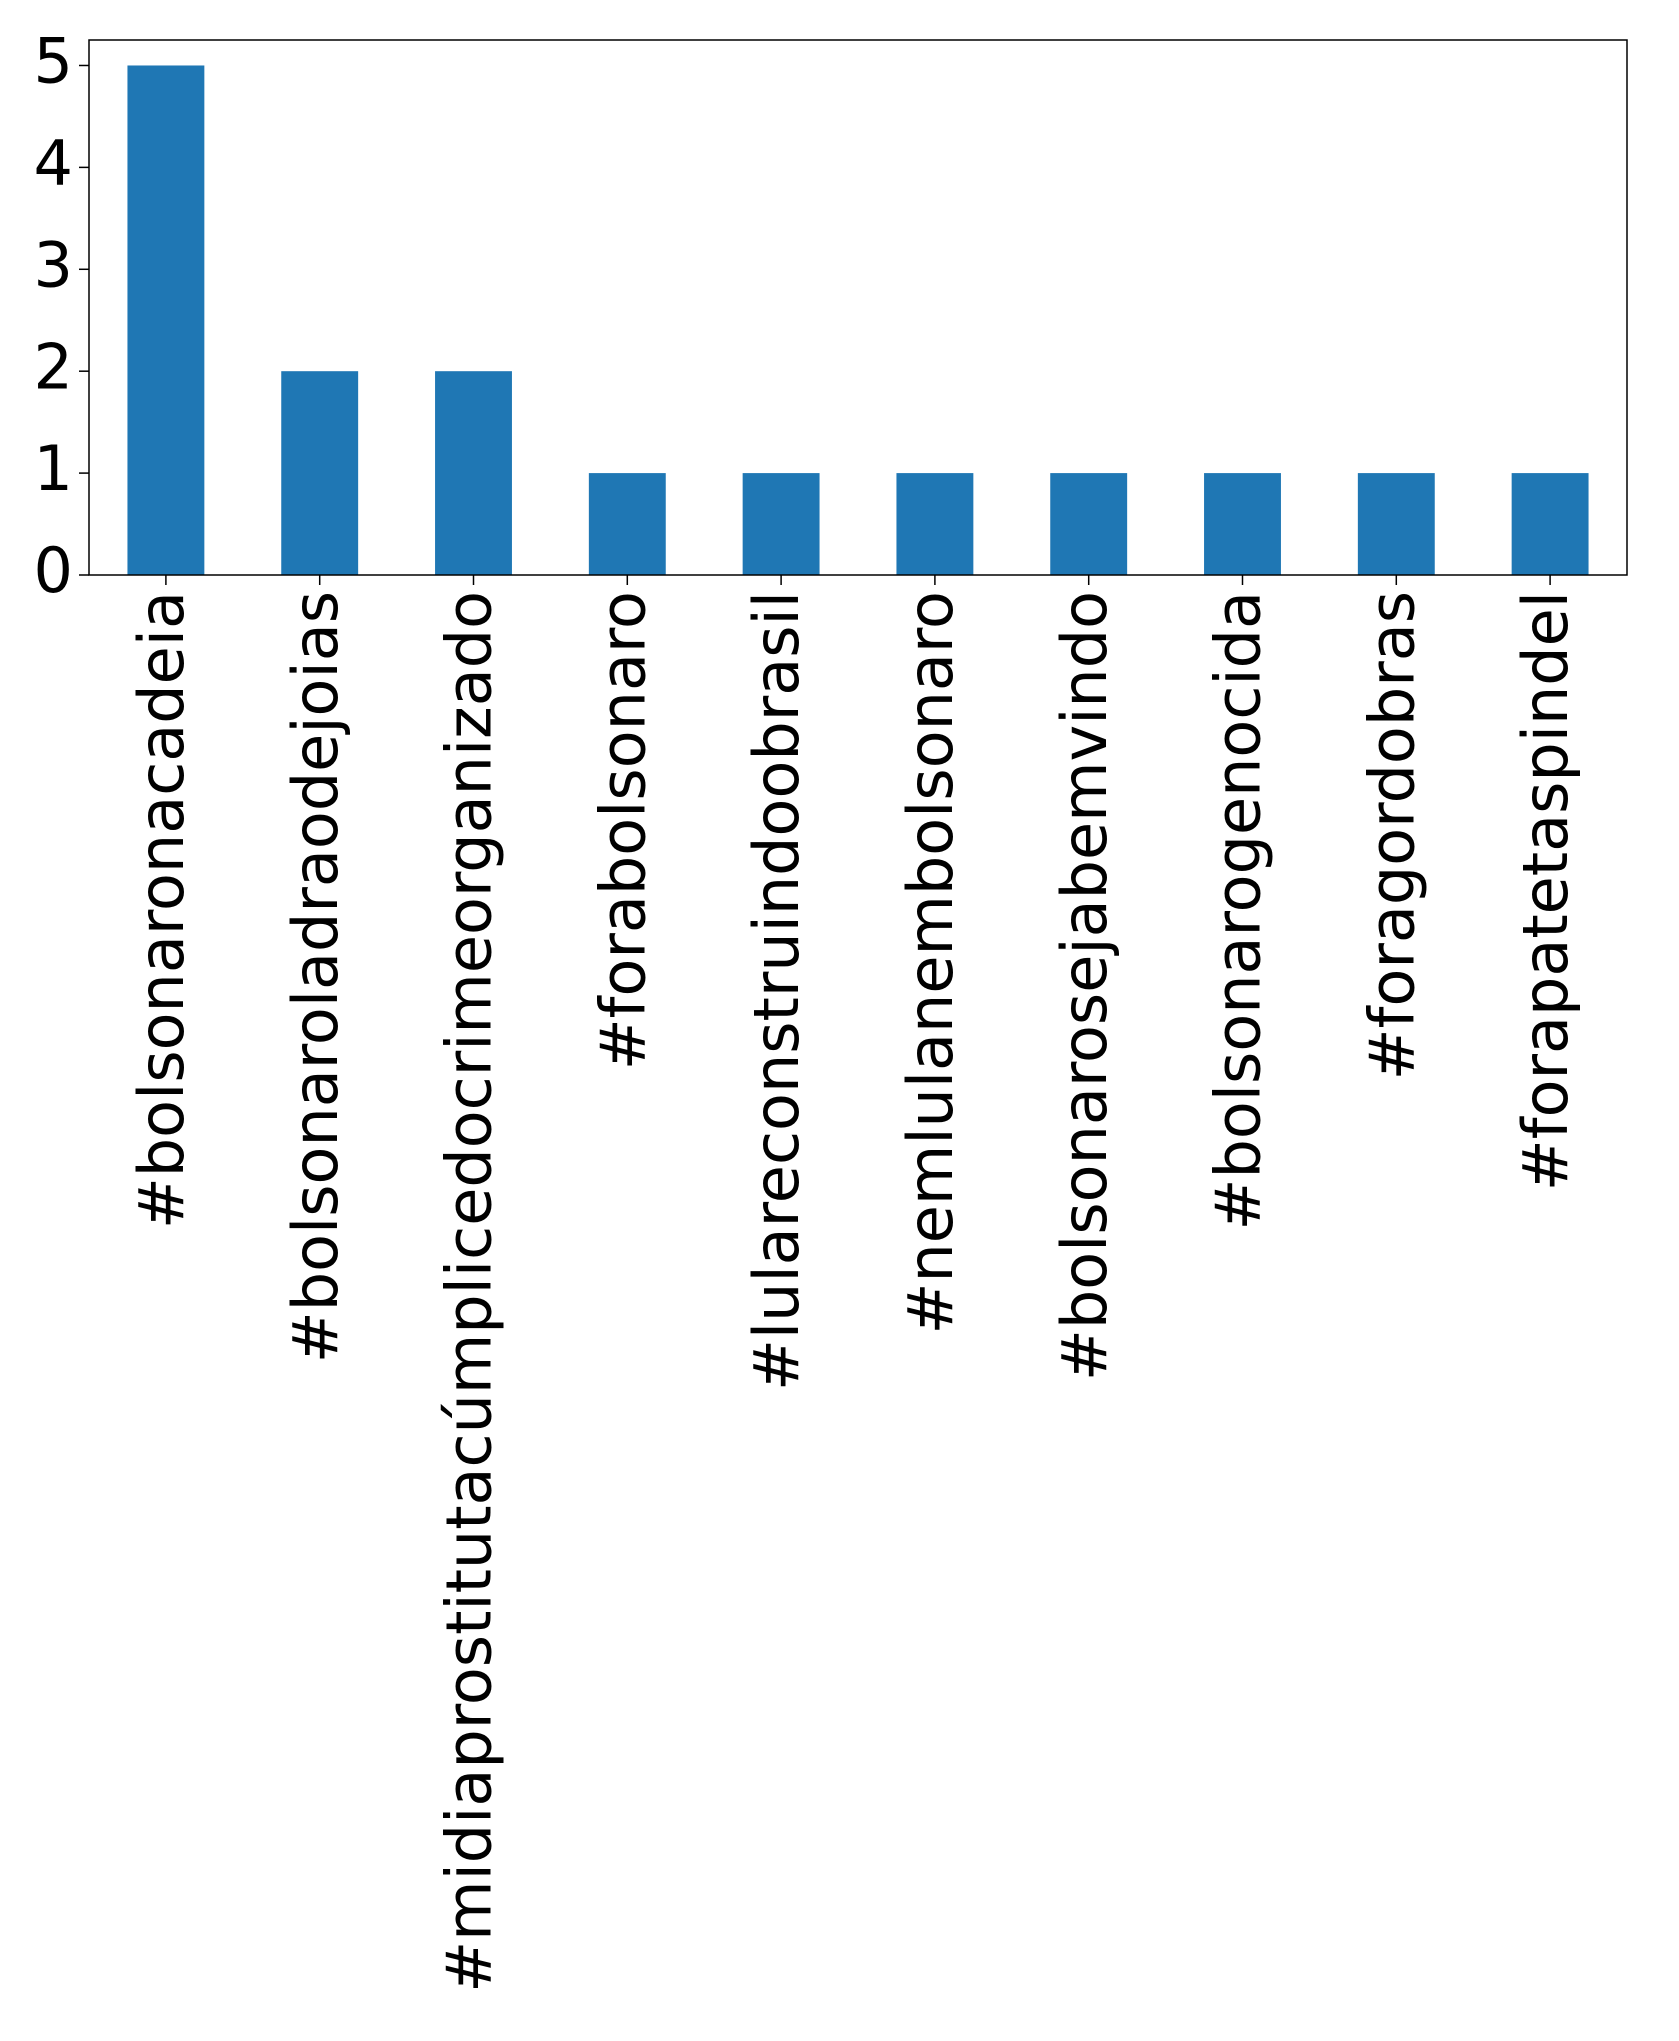  Describe the element at coordinates (1084, 986) in the screenshot. I see `x-tick-label: #bolsonarosejabemvindo` at that location.